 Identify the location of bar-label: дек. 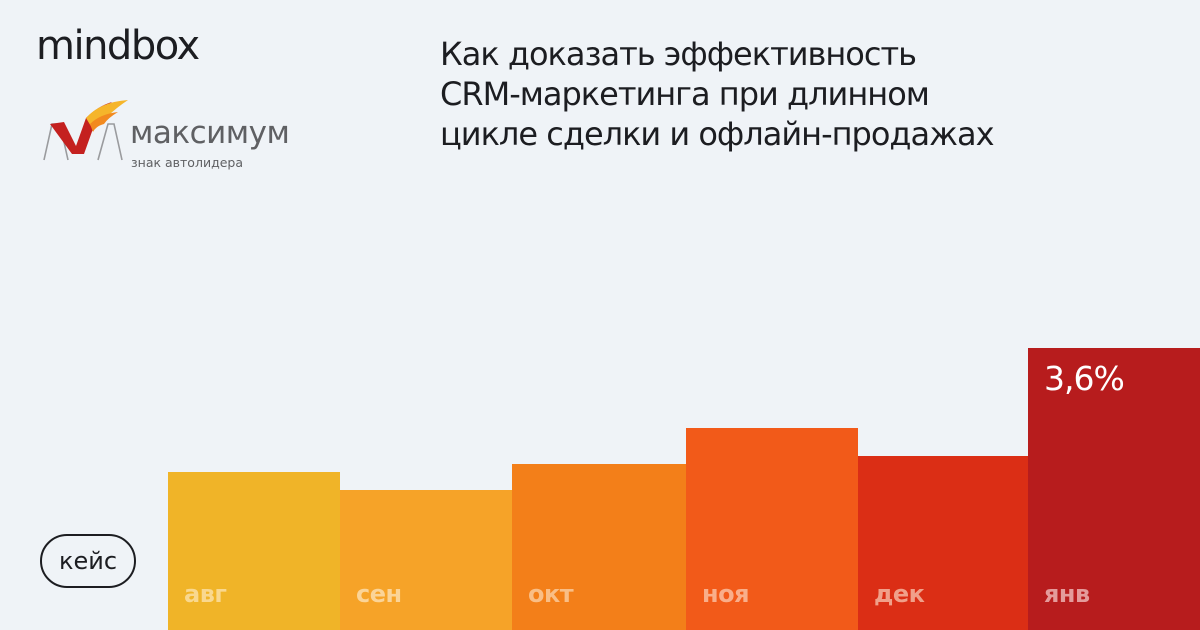
(899, 594).